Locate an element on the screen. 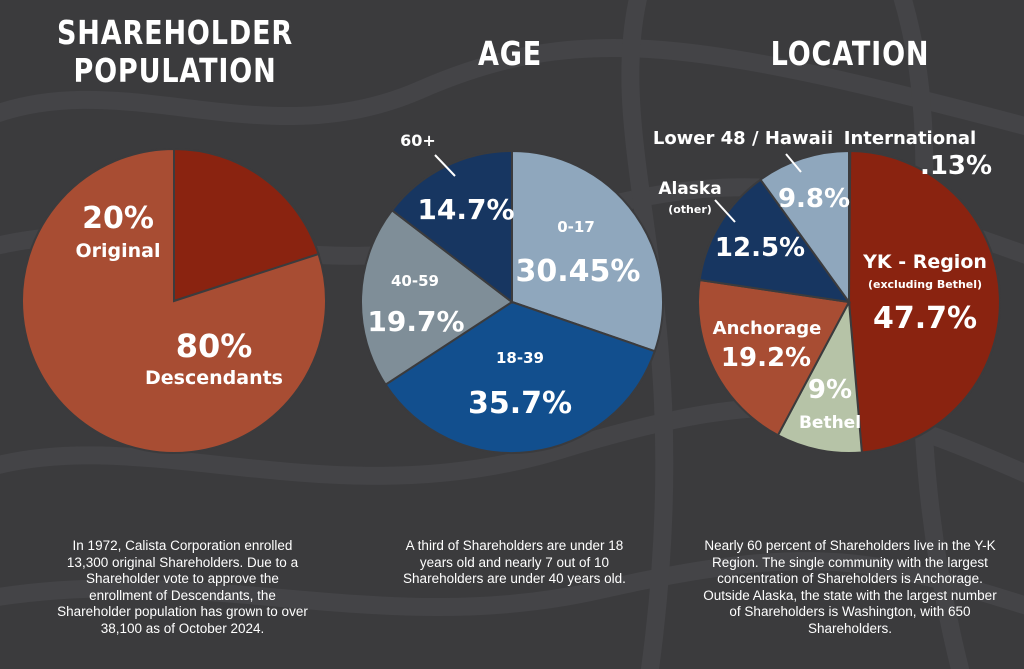 The width and height of the screenshot is (1024, 669). slice-18-39-value: 35.7% is located at coordinates (520, 403).